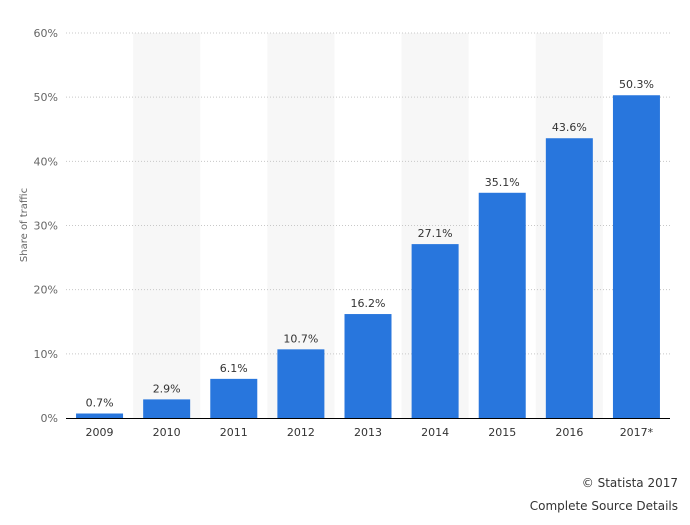  What do you see at coordinates (46, 33) in the screenshot?
I see `y-tick-label: 60%` at bounding box center [46, 33].